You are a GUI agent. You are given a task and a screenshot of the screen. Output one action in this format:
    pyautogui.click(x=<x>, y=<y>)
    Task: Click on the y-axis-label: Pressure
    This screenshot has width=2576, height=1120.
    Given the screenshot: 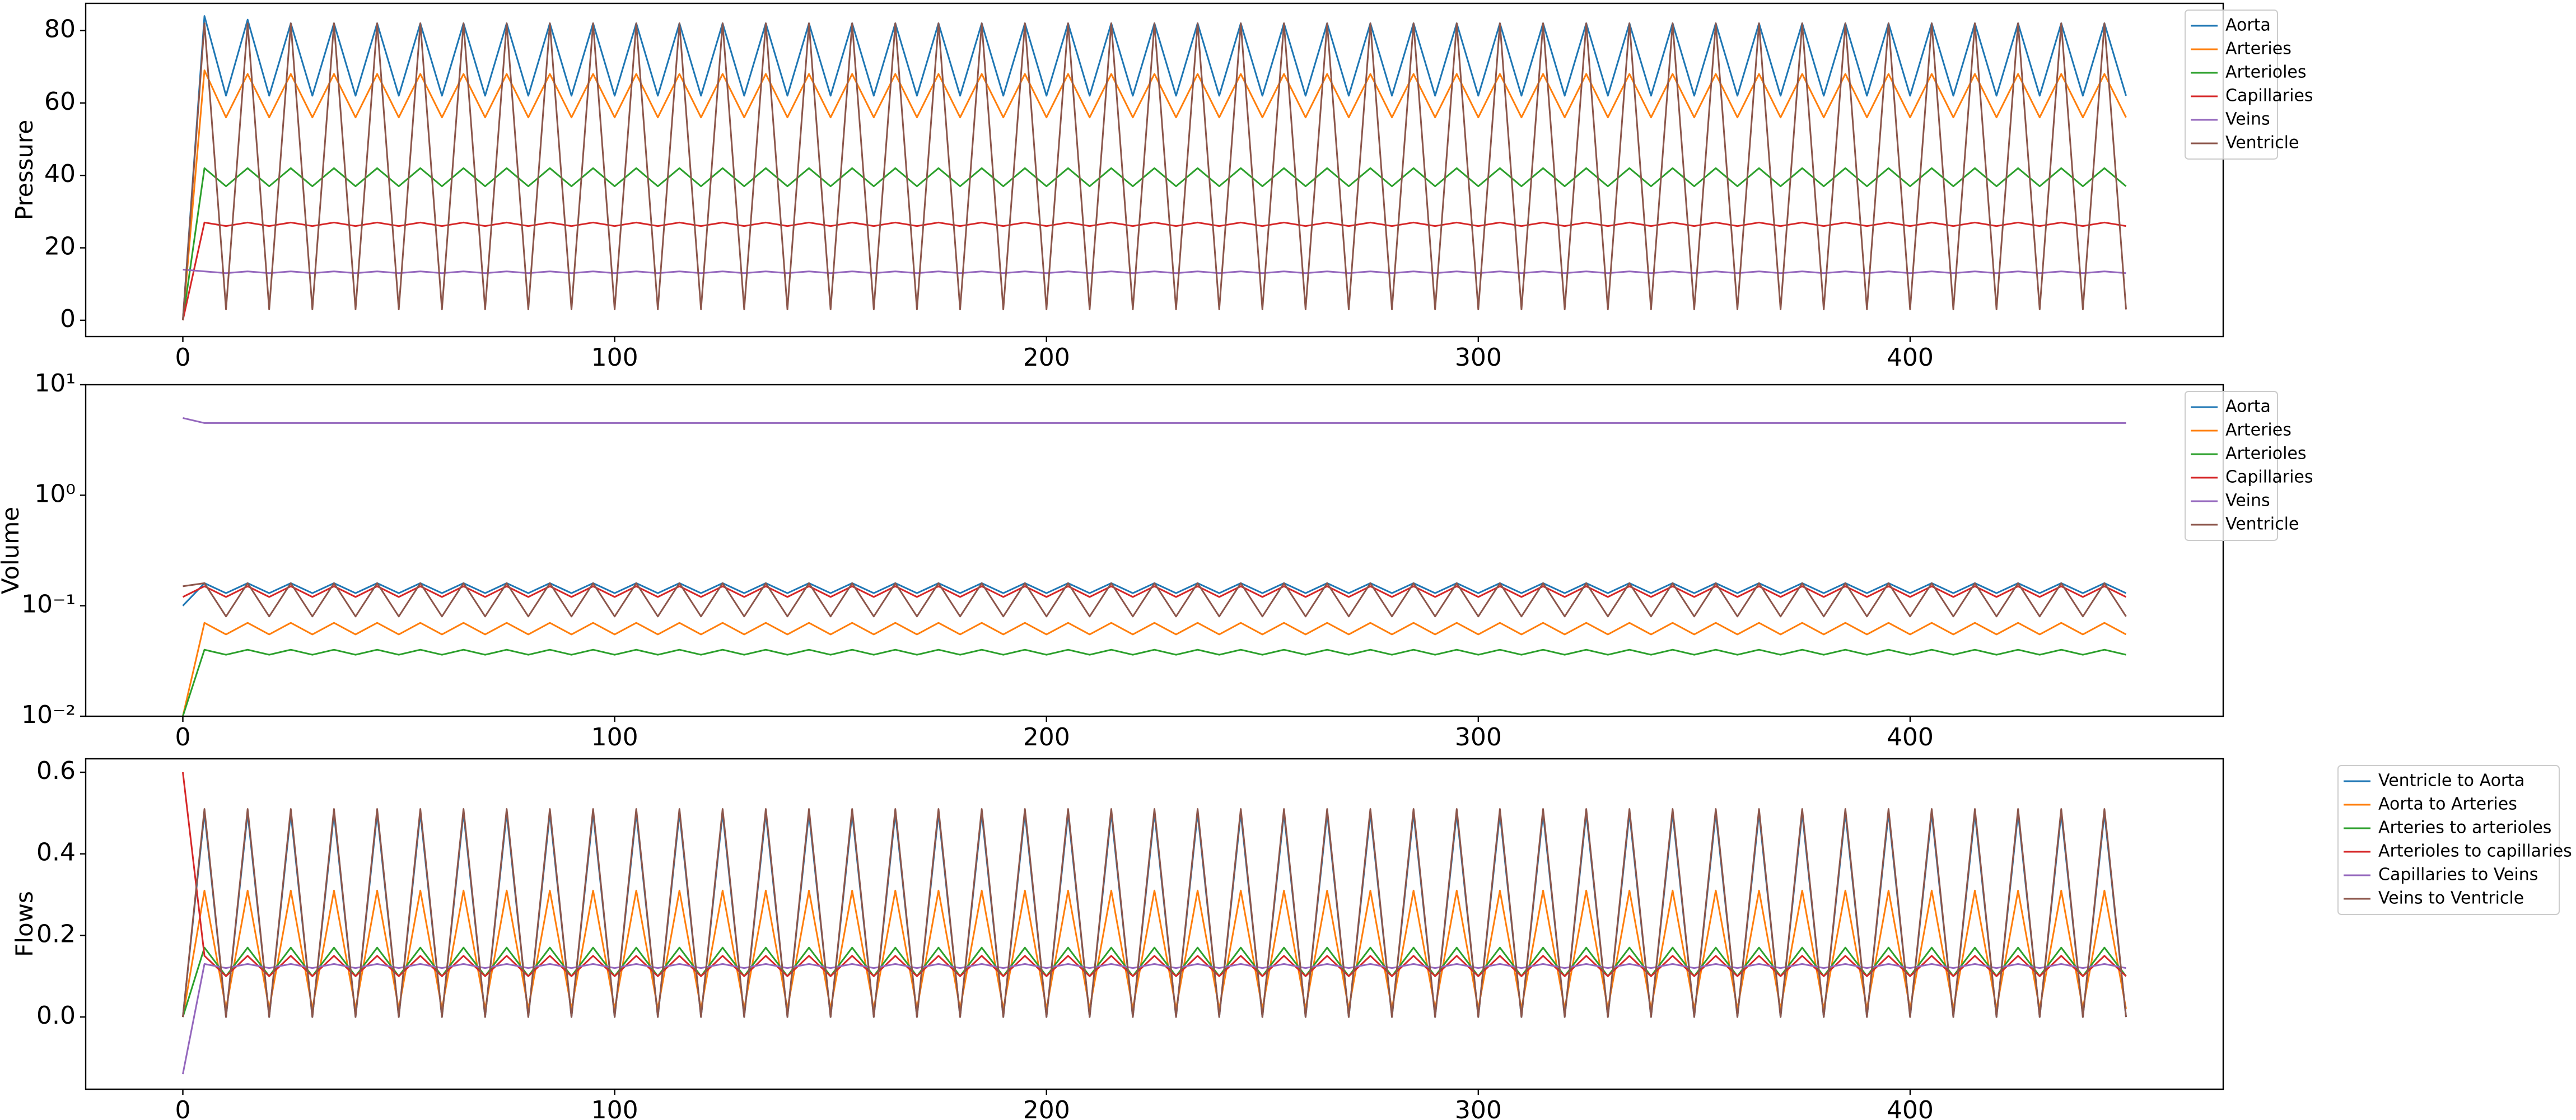 What is the action you would take?
    pyautogui.click(x=25, y=170)
    